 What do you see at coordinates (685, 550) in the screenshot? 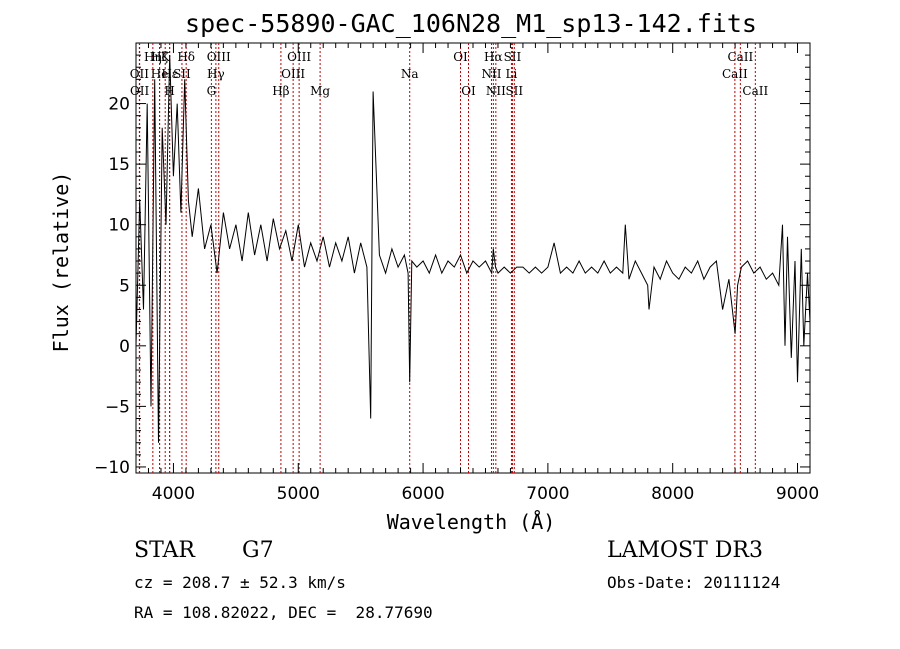
I see `survey-name: LAMOST DR3` at bounding box center [685, 550].